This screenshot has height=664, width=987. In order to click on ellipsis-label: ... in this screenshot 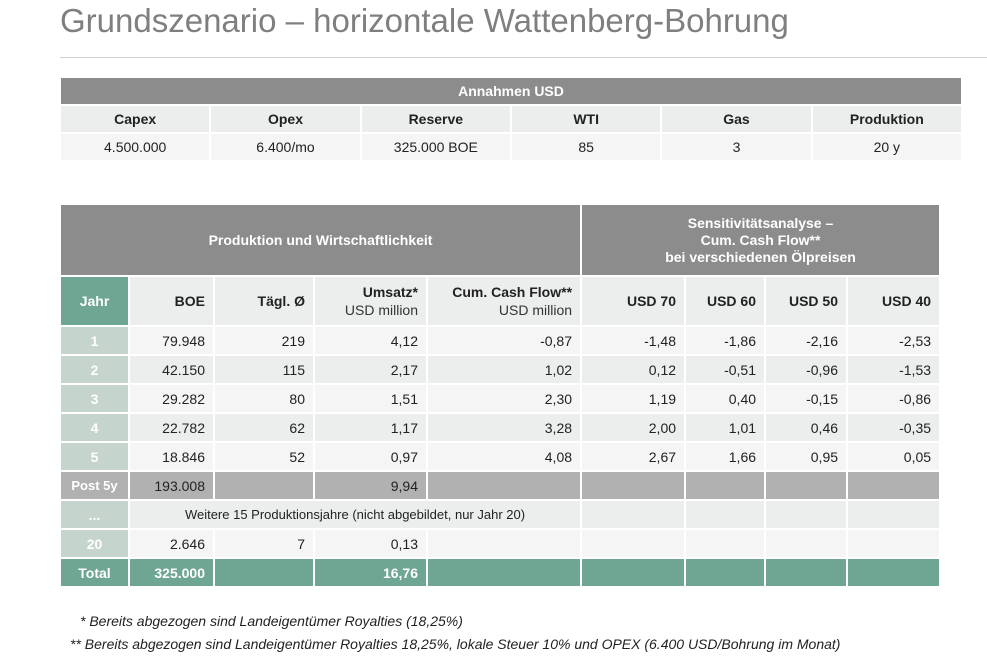, I will do `click(94, 514)`.